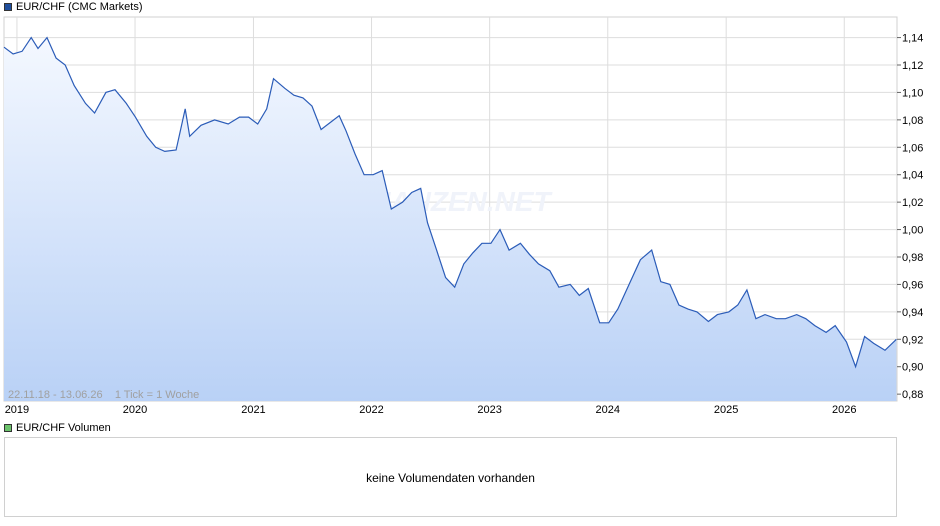  What do you see at coordinates (912, 368) in the screenshot?
I see `y-tick-label: 0,90` at bounding box center [912, 368].